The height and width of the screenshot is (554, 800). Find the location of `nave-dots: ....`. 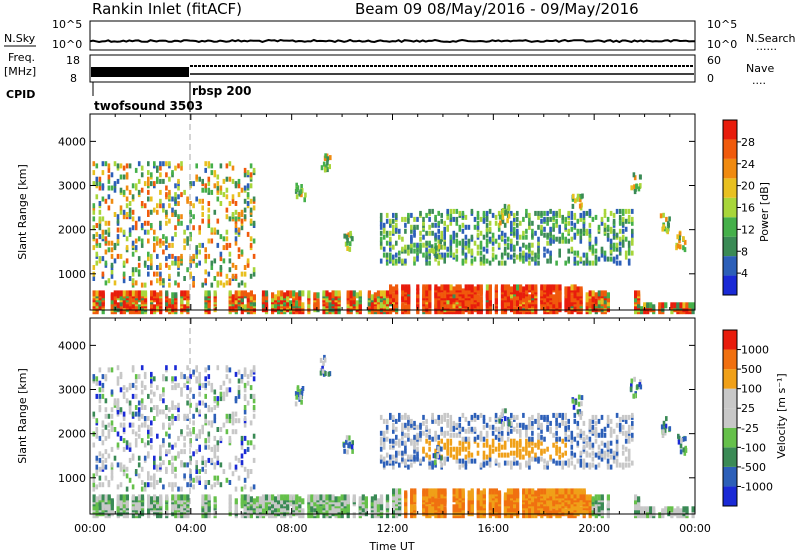

nave-dots: .... is located at coordinates (759, 80).